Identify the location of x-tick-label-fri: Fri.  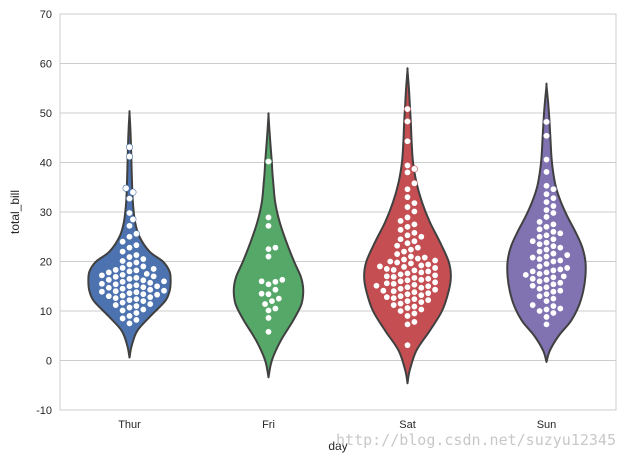
(268, 425).